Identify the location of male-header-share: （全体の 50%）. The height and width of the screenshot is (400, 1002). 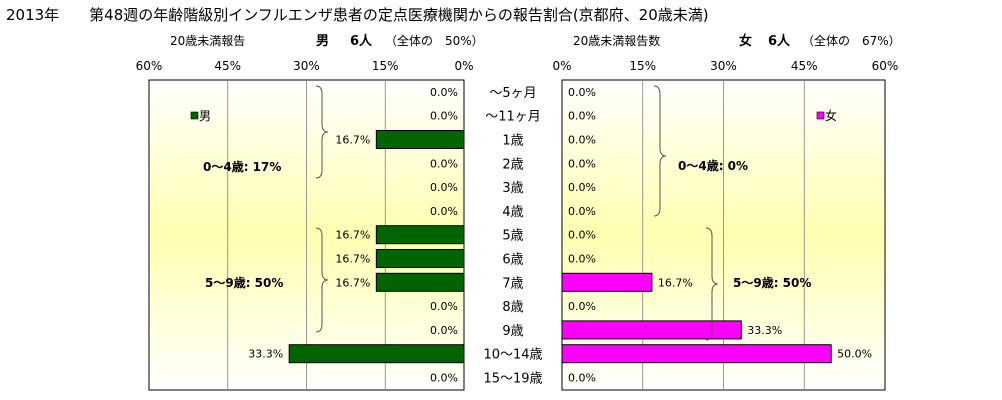
(434, 40).